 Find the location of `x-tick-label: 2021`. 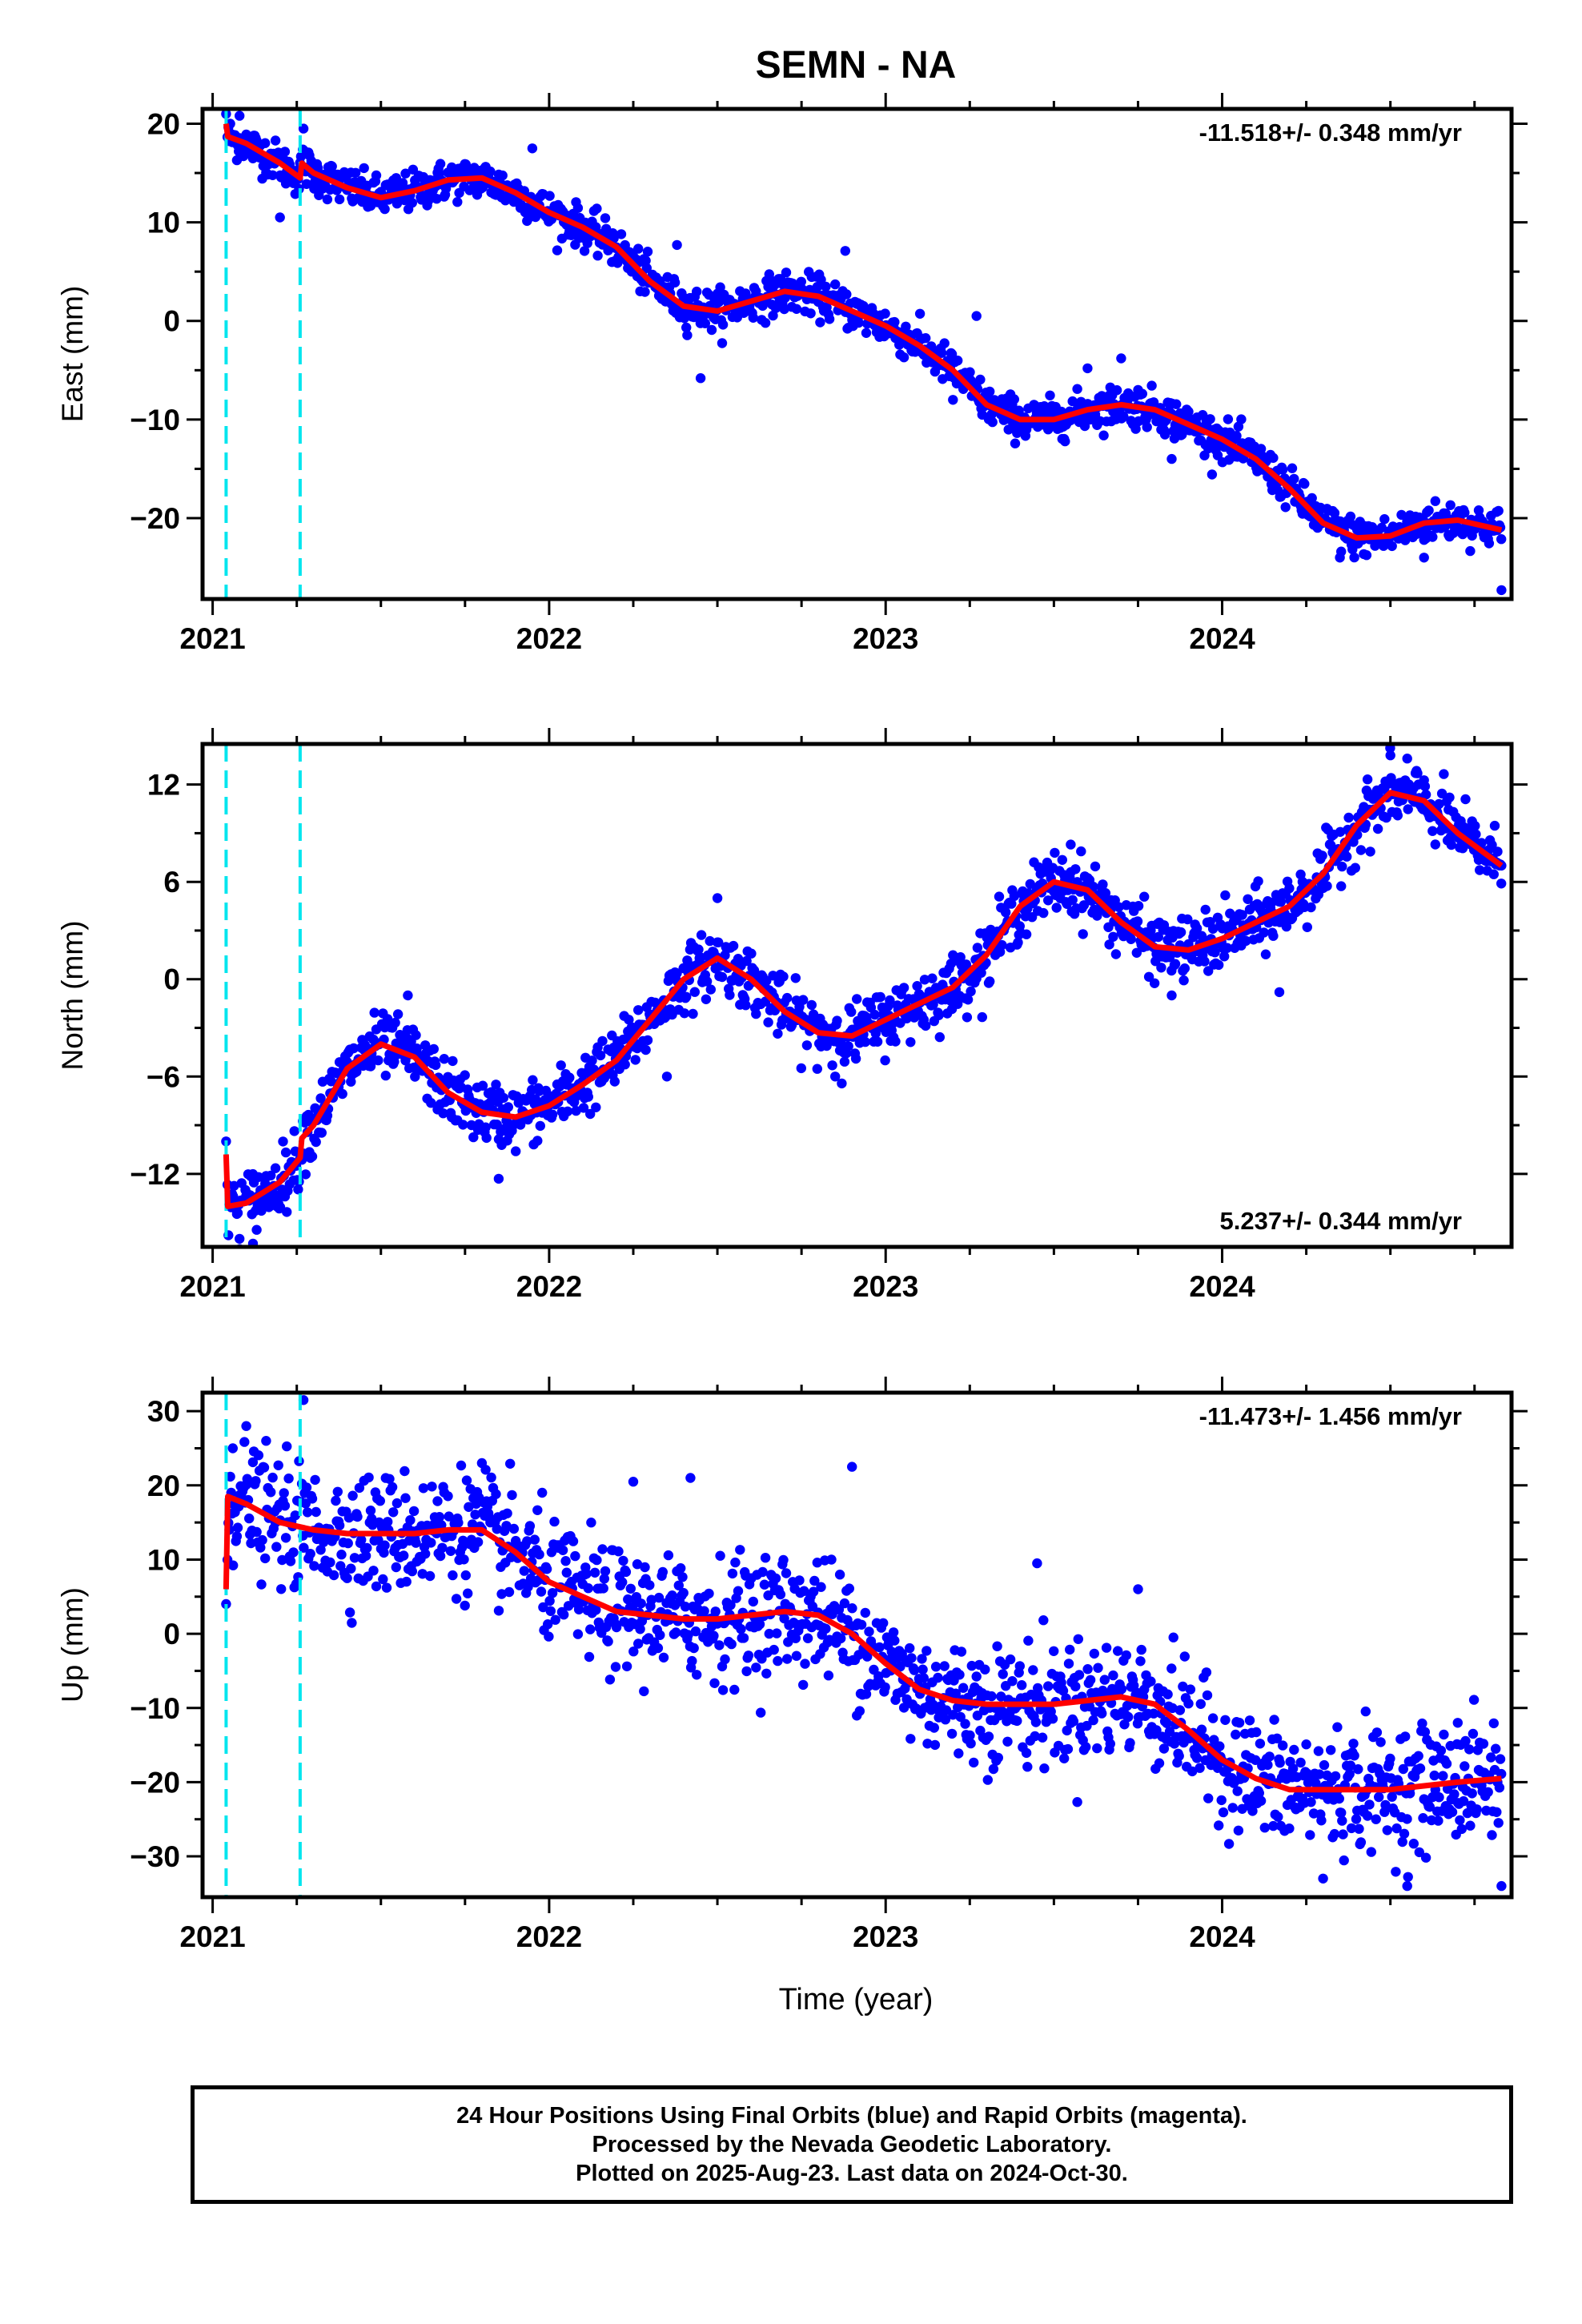

x-tick-label: 2021 is located at coordinates (212, 638).